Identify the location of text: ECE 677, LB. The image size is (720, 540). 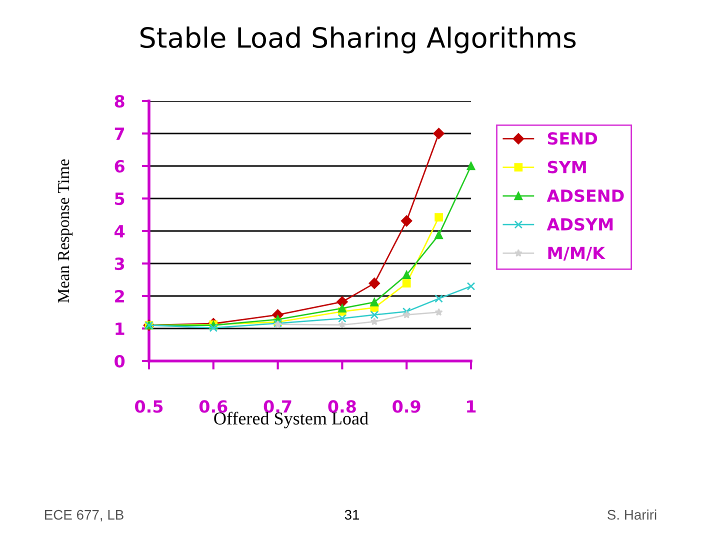
(84, 516).